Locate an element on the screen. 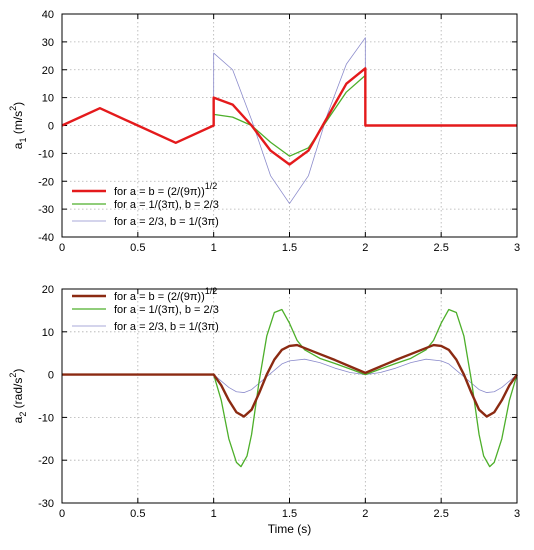 The image size is (534, 550). y-tick-label: 30 is located at coordinates (48, 43).